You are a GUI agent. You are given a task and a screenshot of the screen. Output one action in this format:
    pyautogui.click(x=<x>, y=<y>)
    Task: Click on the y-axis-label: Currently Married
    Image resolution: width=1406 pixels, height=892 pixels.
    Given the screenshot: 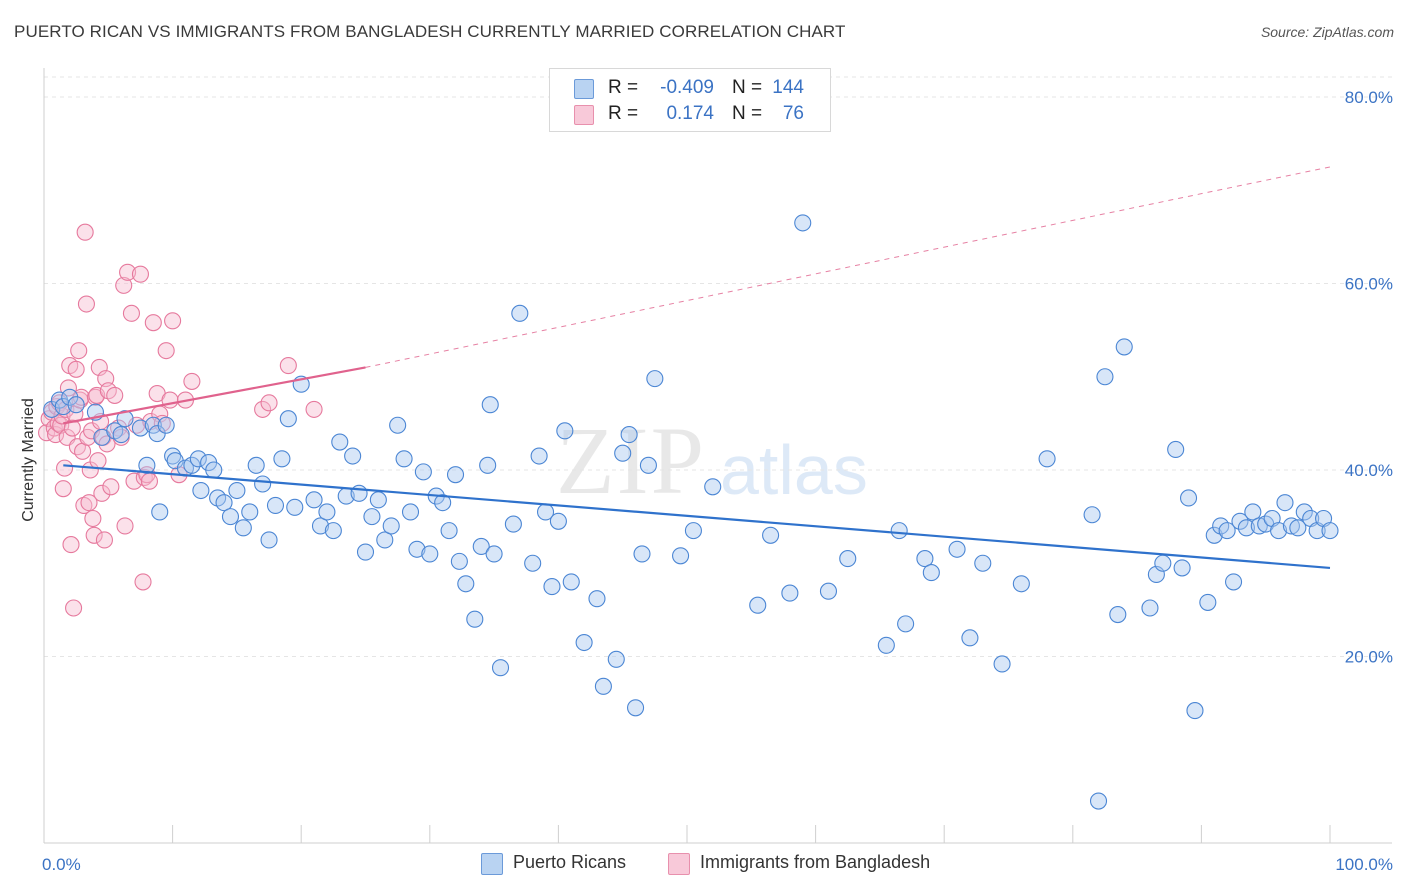 What is the action you would take?
    pyautogui.click(x=28, y=460)
    